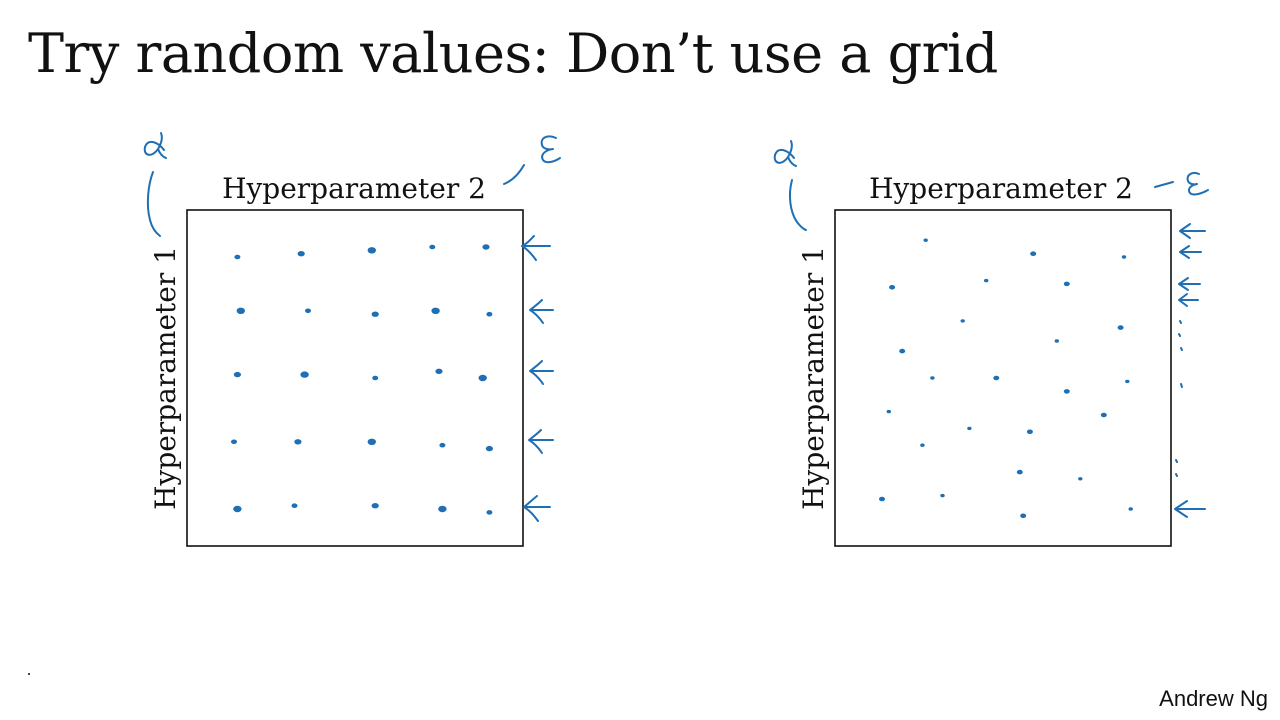 The width and height of the screenshot is (1280, 720). What do you see at coordinates (1006, 378) in the screenshot?
I see `random-panel-samples` at bounding box center [1006, 378].